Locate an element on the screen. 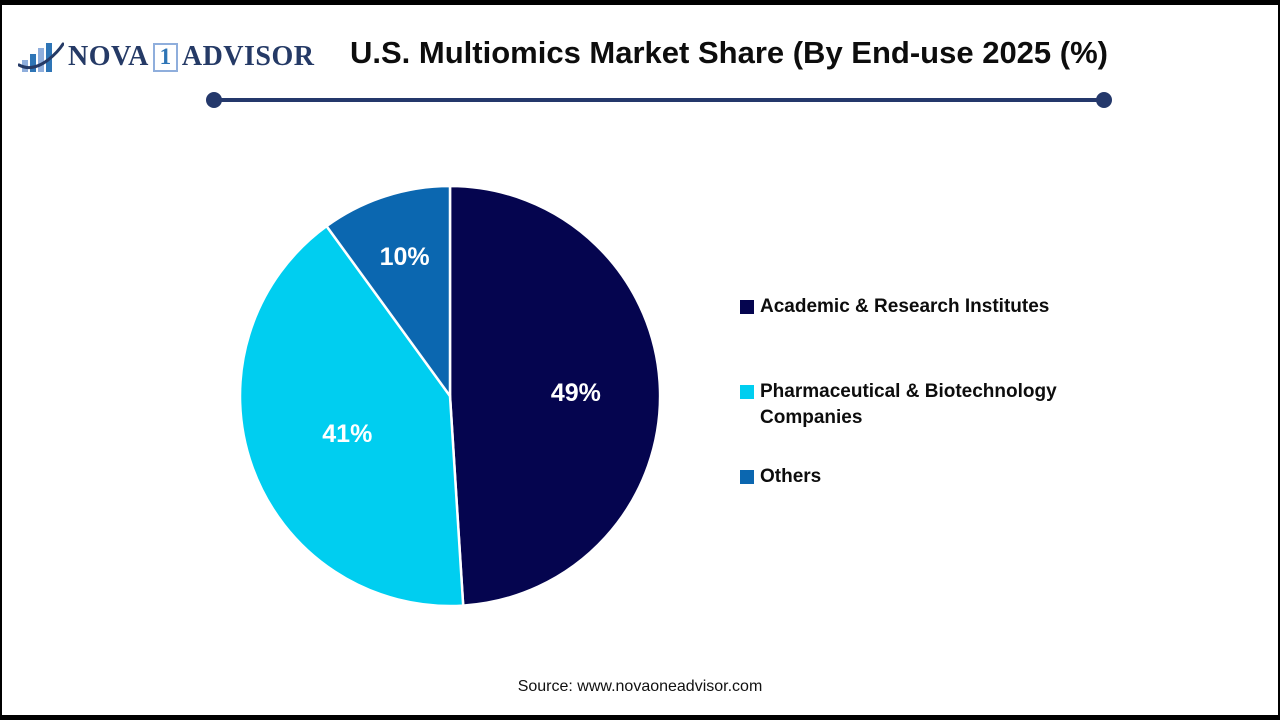  legend-label: Academic & Research Institutes is located at coordinates (905, 306).